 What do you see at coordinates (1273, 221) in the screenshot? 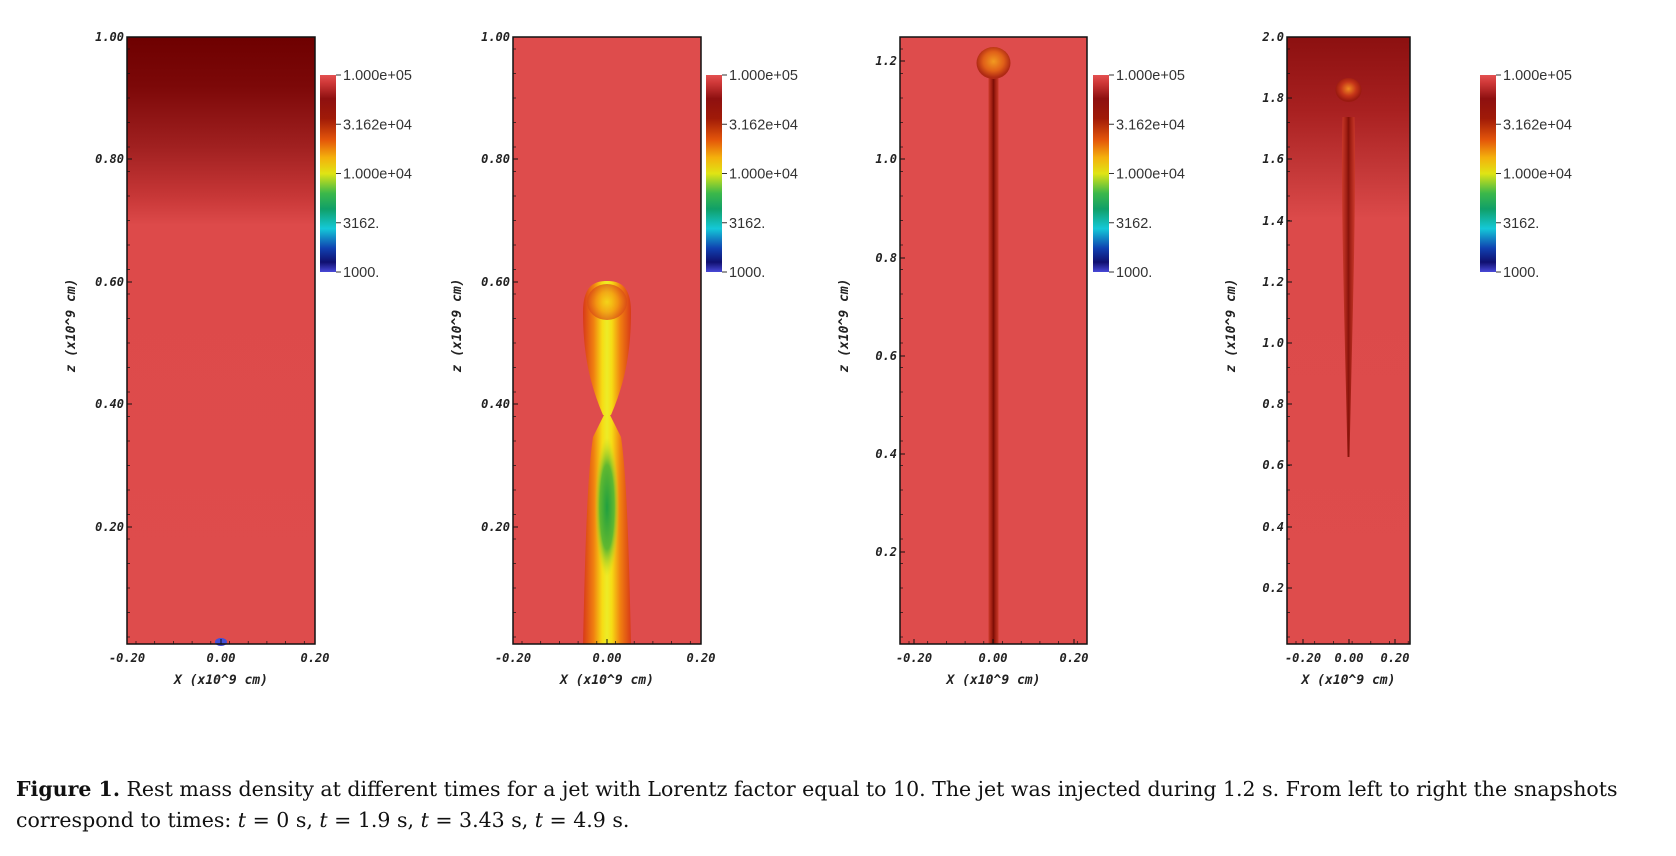
I see `y-tick-label: 1.4` at bounding box center [1273, 221].